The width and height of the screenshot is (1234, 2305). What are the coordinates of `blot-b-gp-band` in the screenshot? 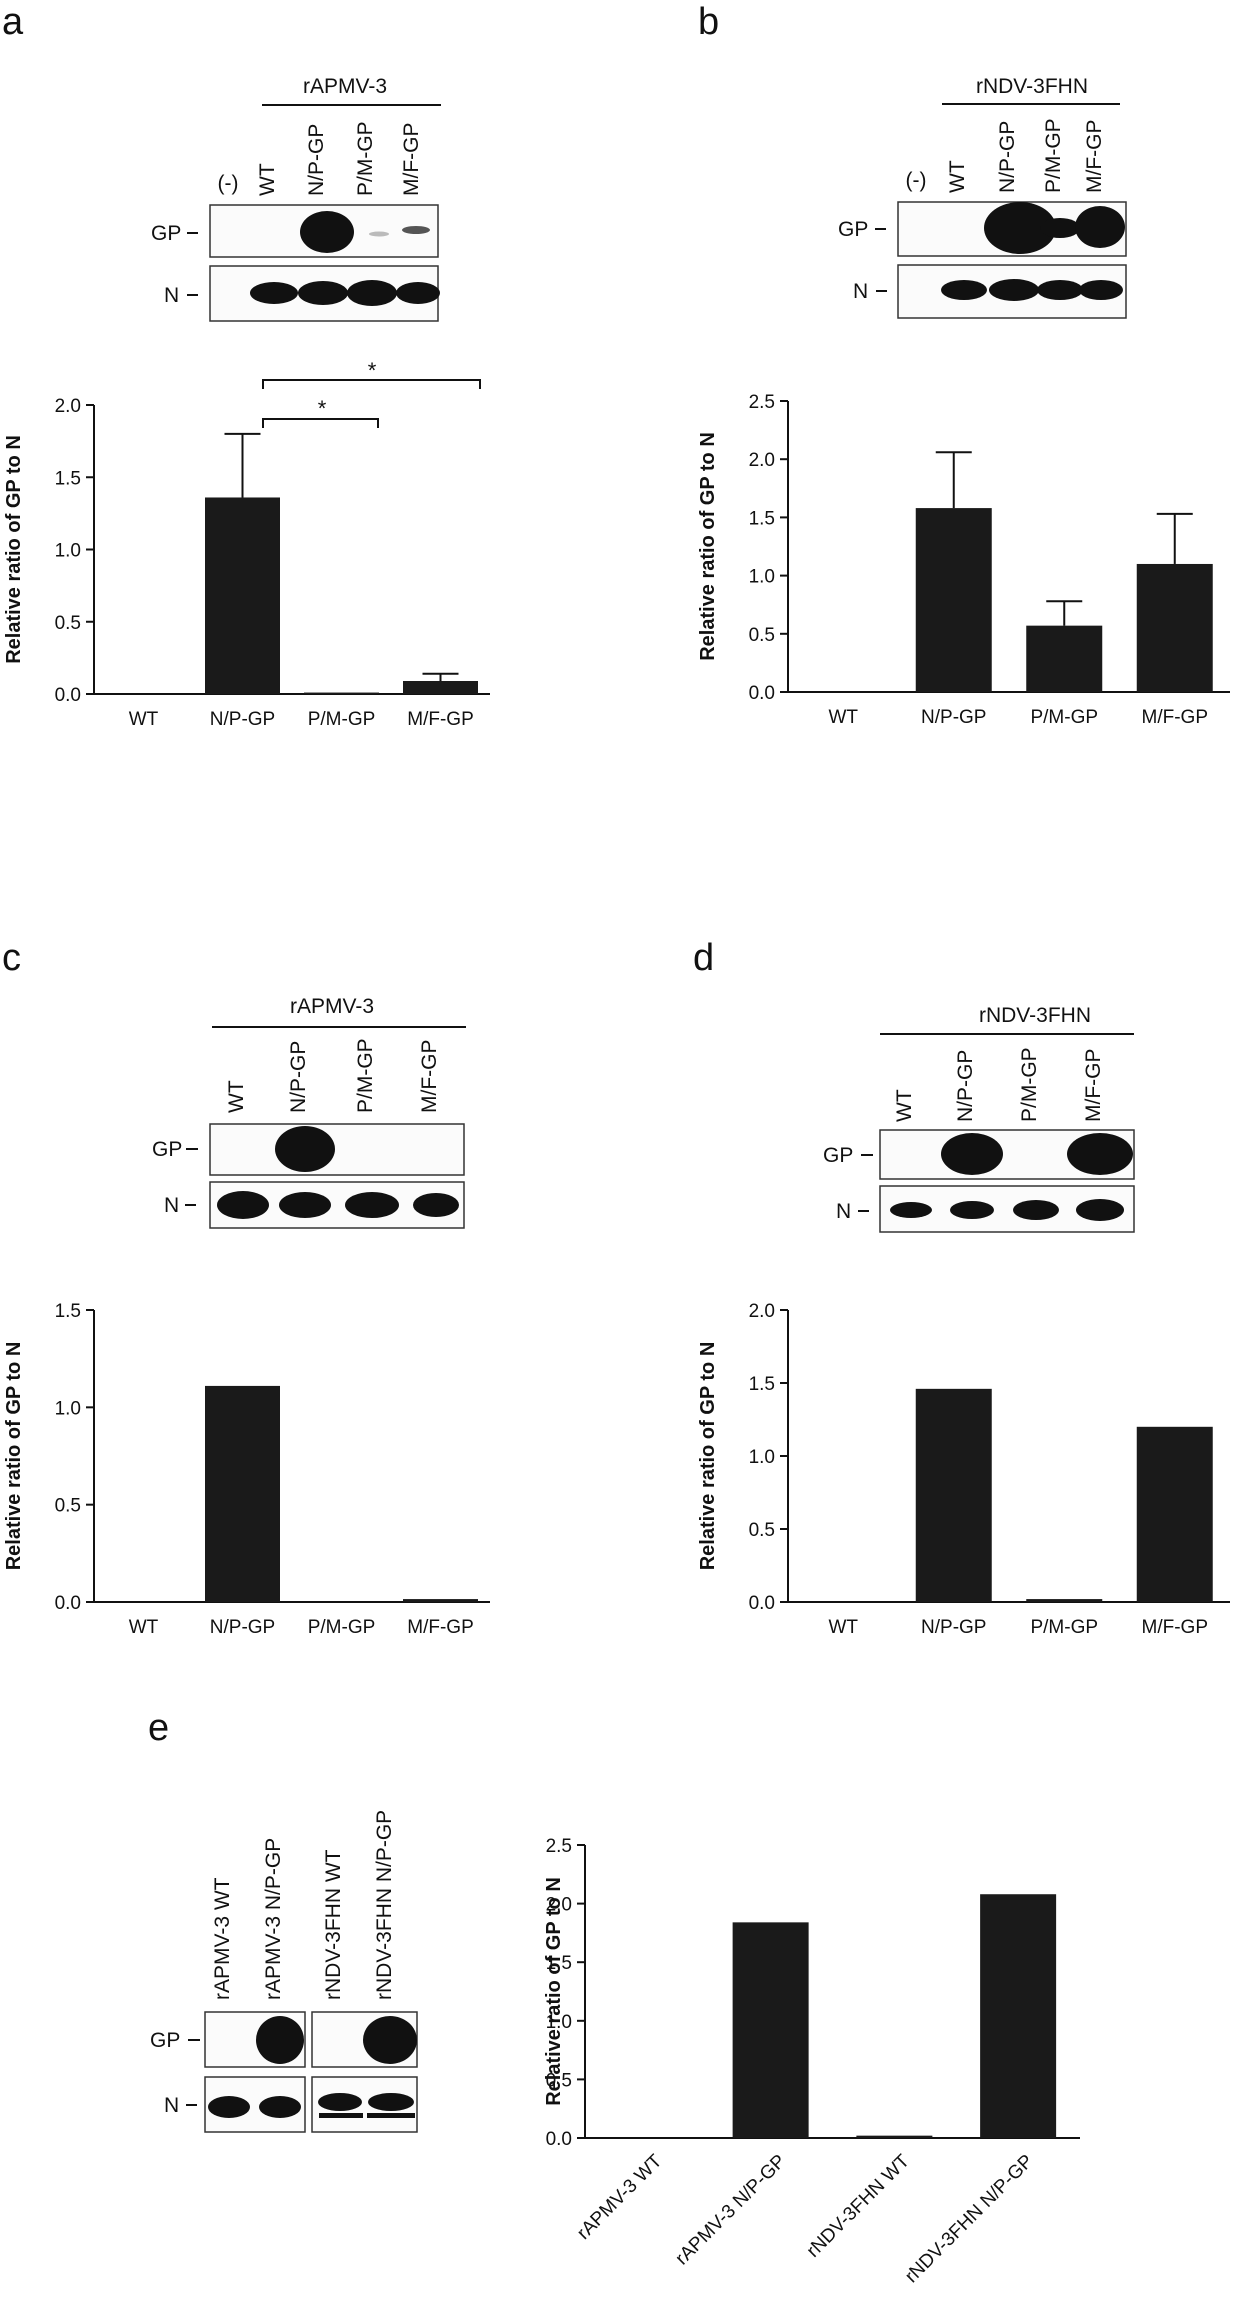 It's located at (1020, 228).